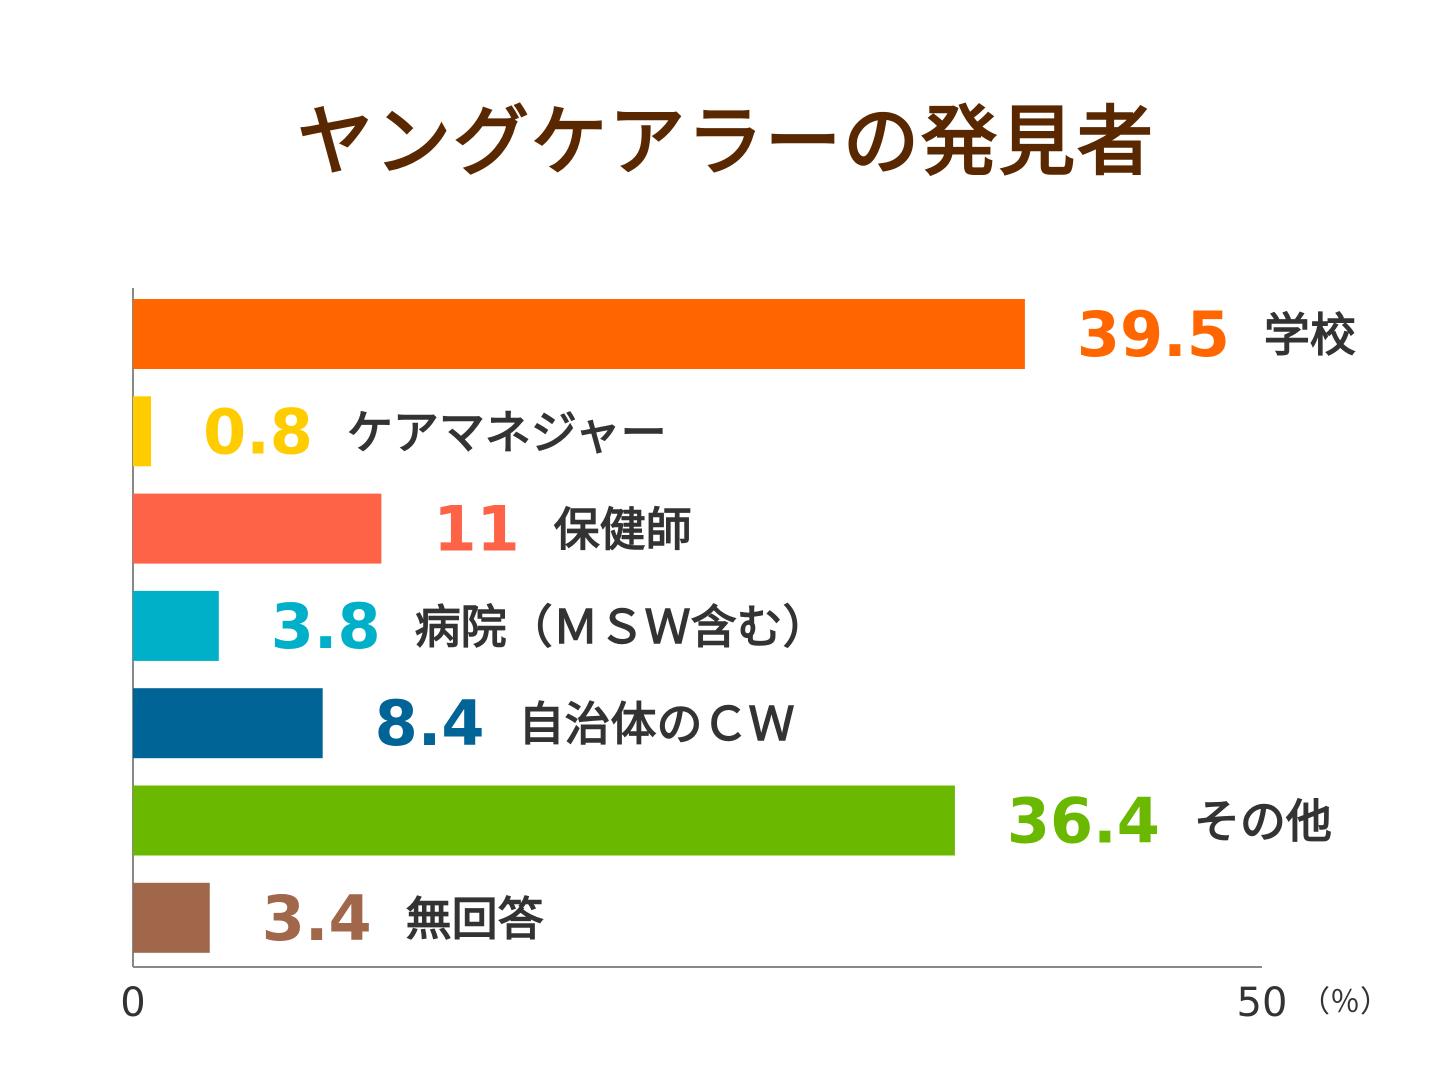 This screenshot has height=1089, width=1452. I want to click on bar-category-label-6: その他, so click(1263, 822).